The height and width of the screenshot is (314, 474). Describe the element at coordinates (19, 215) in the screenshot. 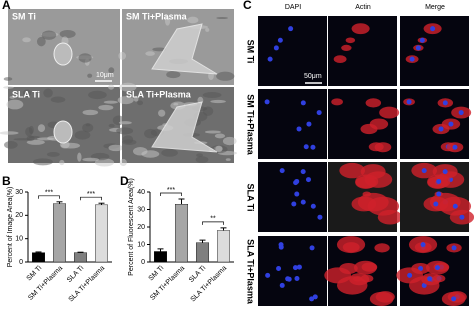

I see `y-tick-label: 20` at that location.